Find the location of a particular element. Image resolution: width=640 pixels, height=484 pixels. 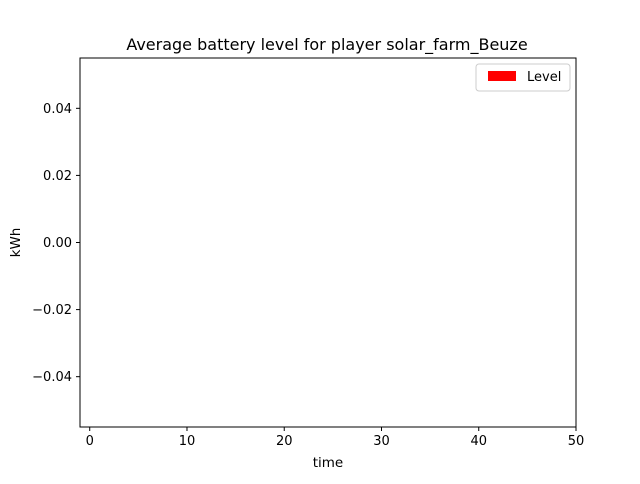

y-tick-label: −0.04 is located at coordinates (52, 377).